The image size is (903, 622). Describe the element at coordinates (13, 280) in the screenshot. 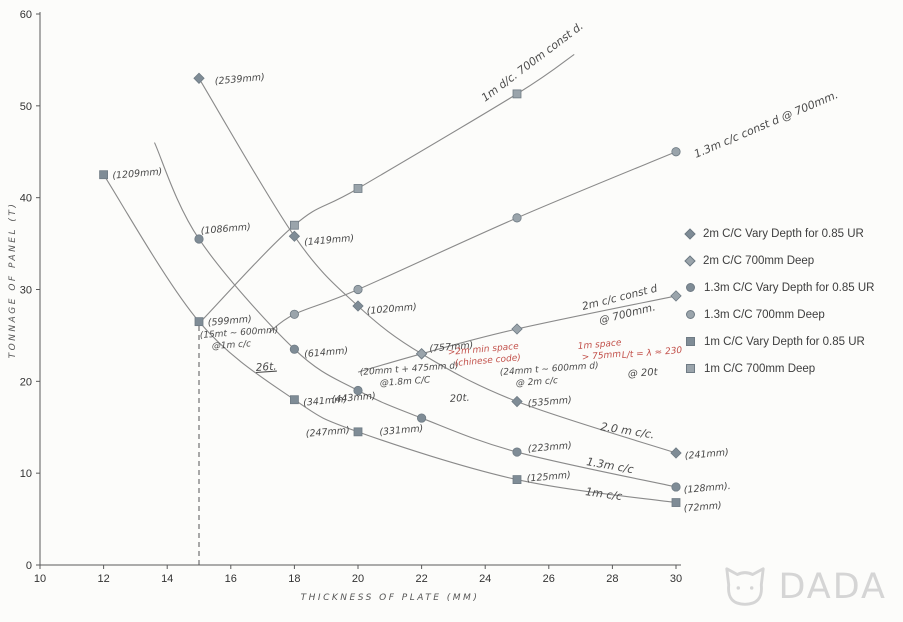

I see `y-axis-title: Tonnage of Panel (t)` at that location.